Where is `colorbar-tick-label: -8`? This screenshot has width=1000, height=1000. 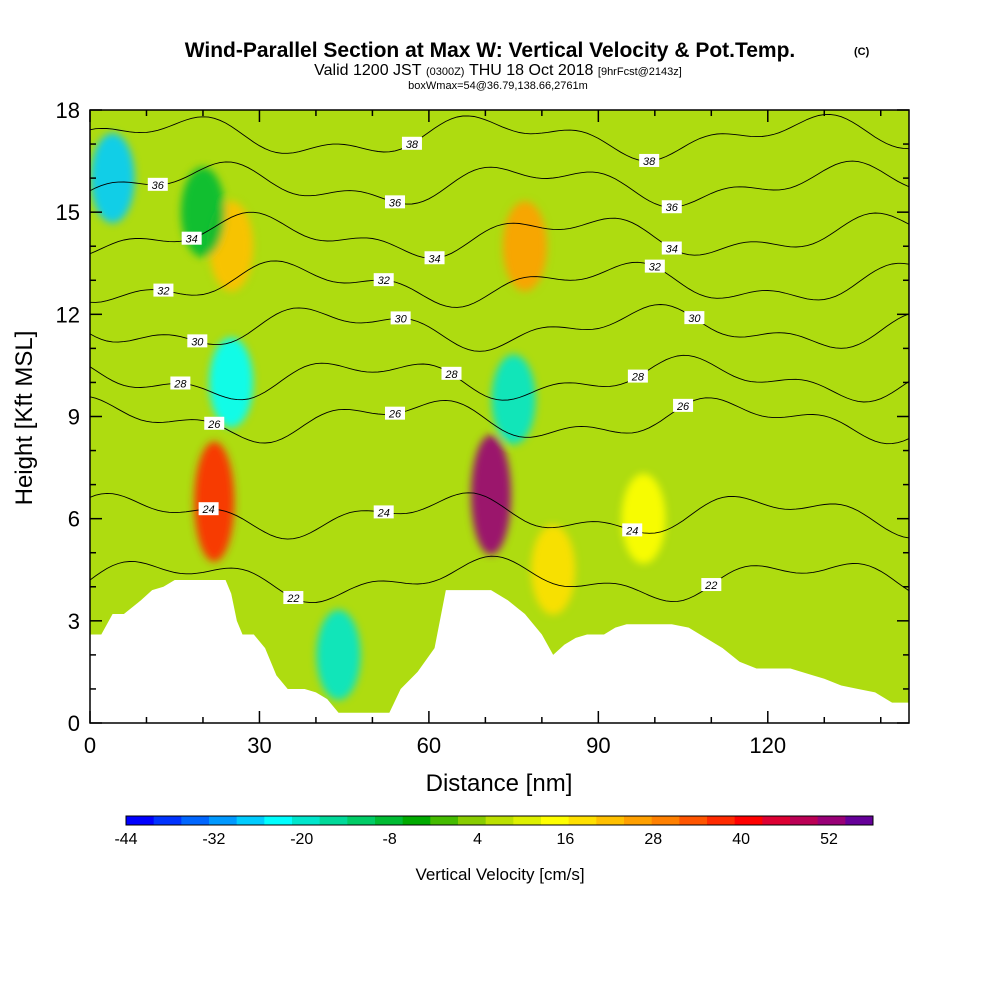
colorbar-tick-label: -8 is located at coordinates (390, 839).